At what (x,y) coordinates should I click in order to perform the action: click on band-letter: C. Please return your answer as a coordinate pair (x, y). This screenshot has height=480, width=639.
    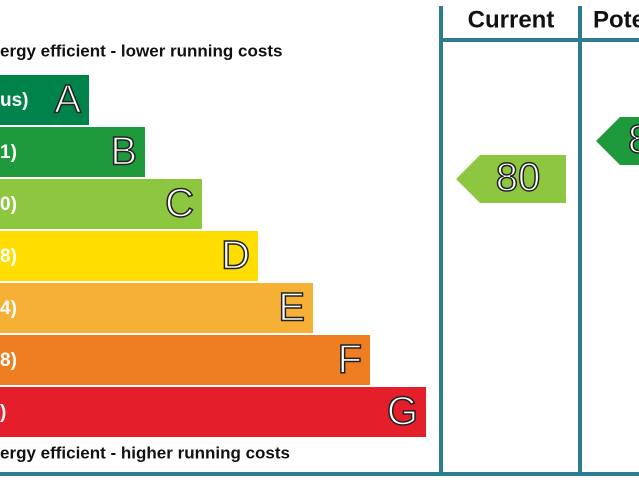
    Looking at the image, I should click on (179, 204).